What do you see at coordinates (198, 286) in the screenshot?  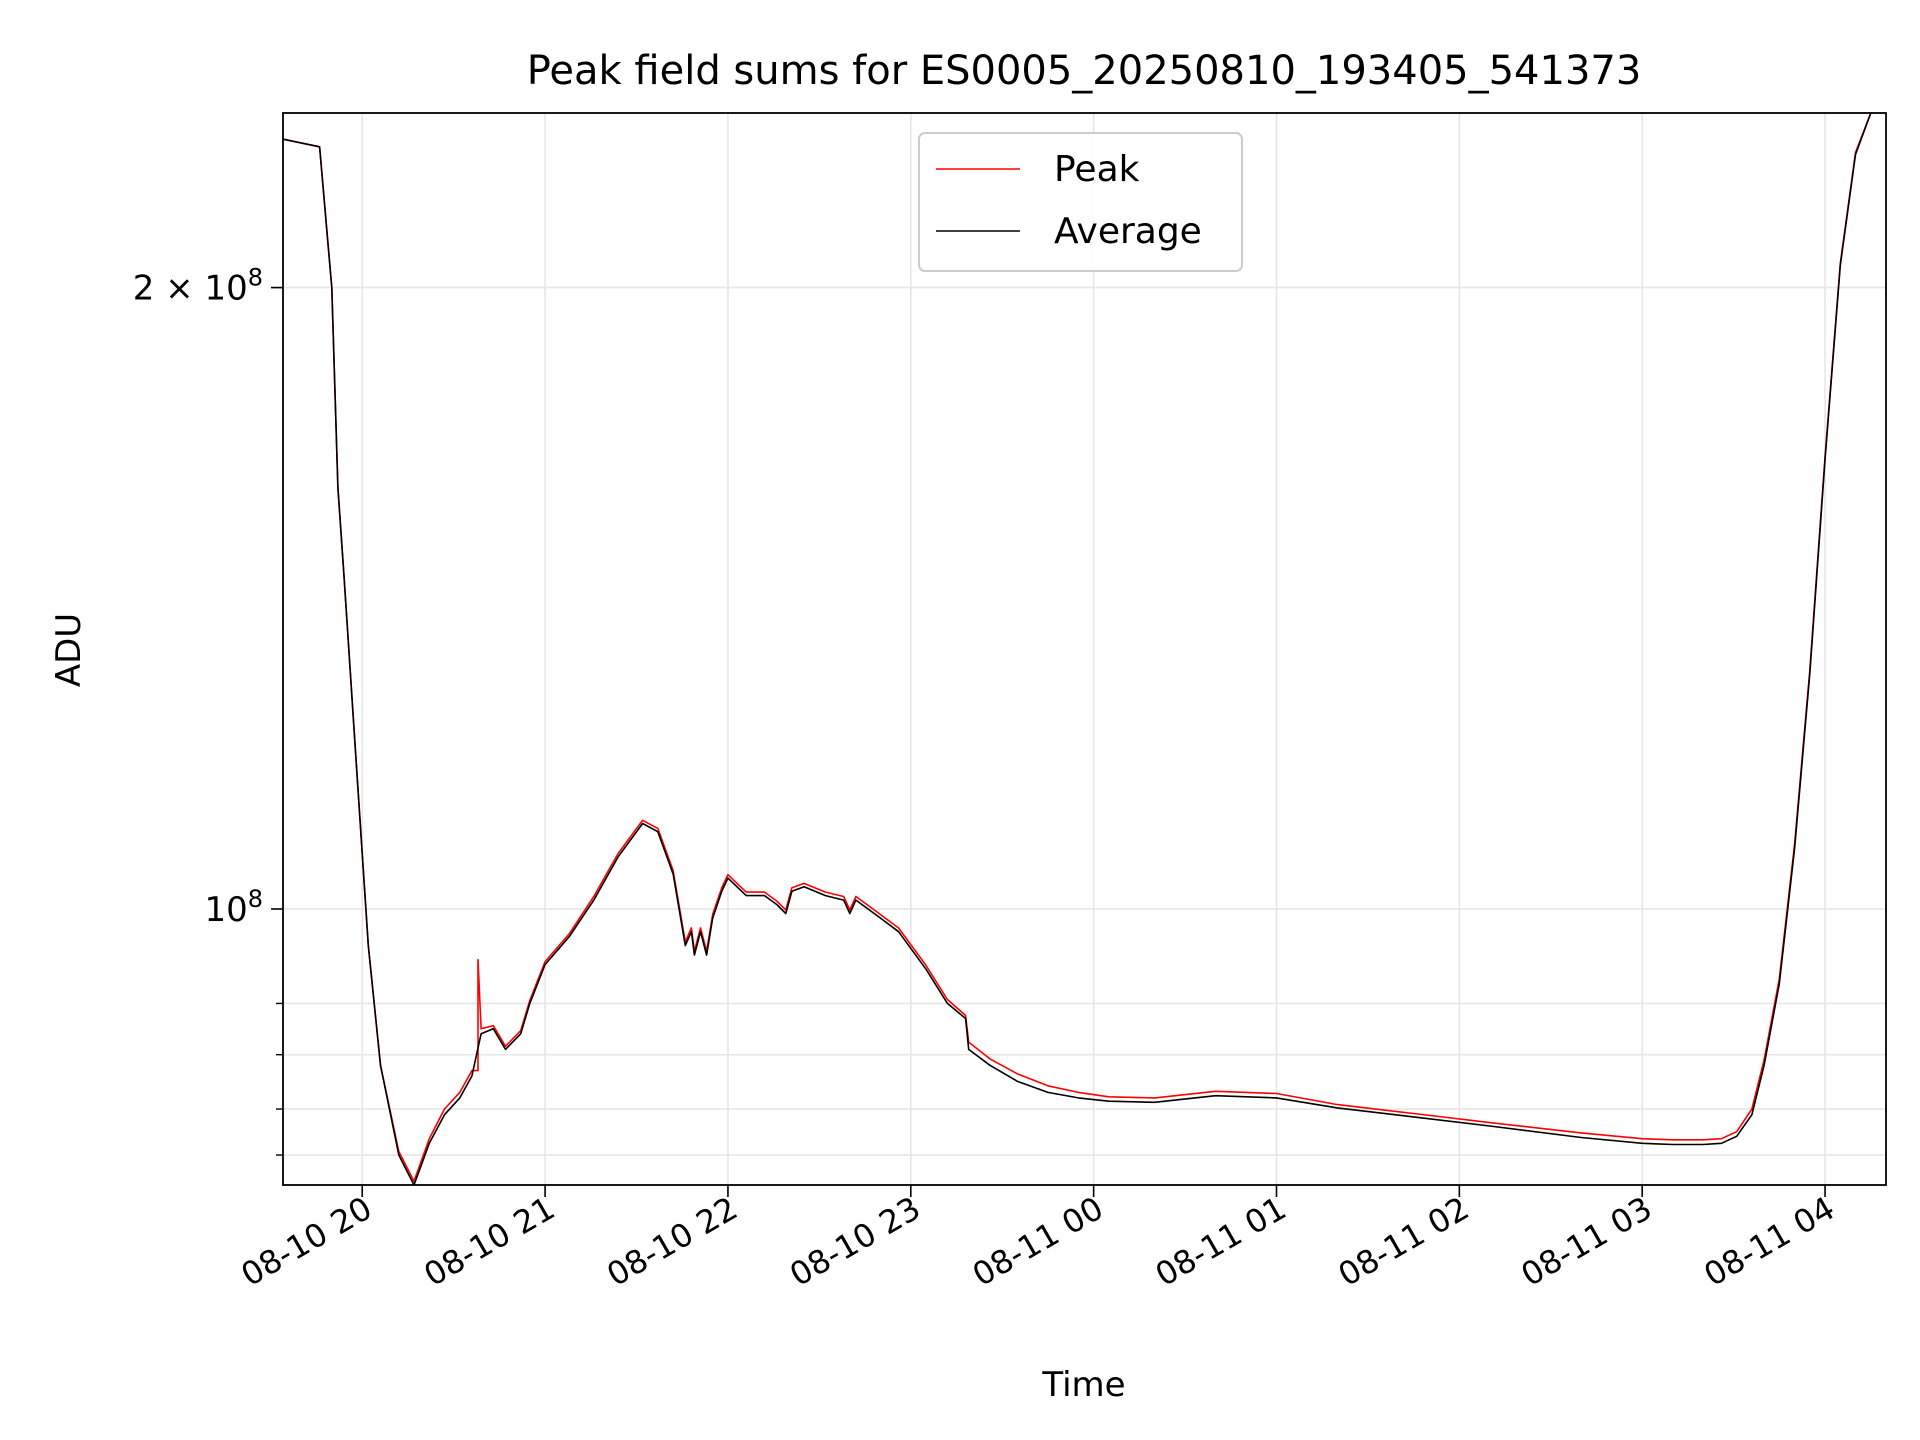 I see `y-tick-label: 2 × 108` at bounding box center [198, 286].